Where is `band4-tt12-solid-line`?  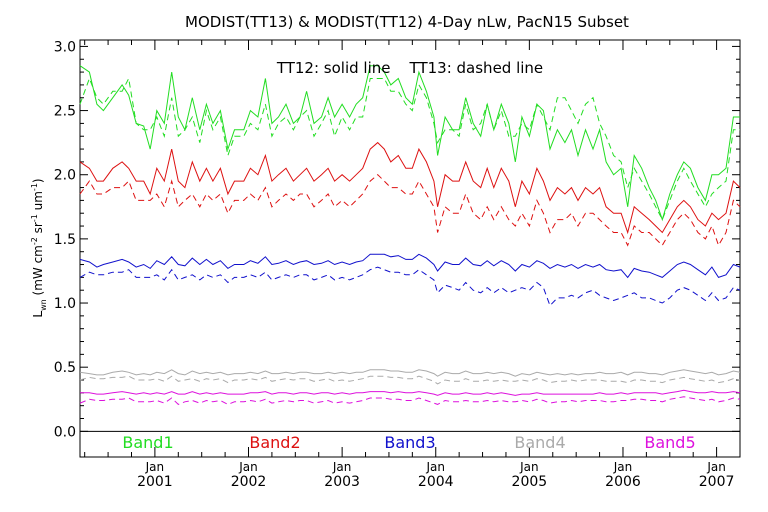 band4-tt12-solid-line is located at coordinates (410, 373).